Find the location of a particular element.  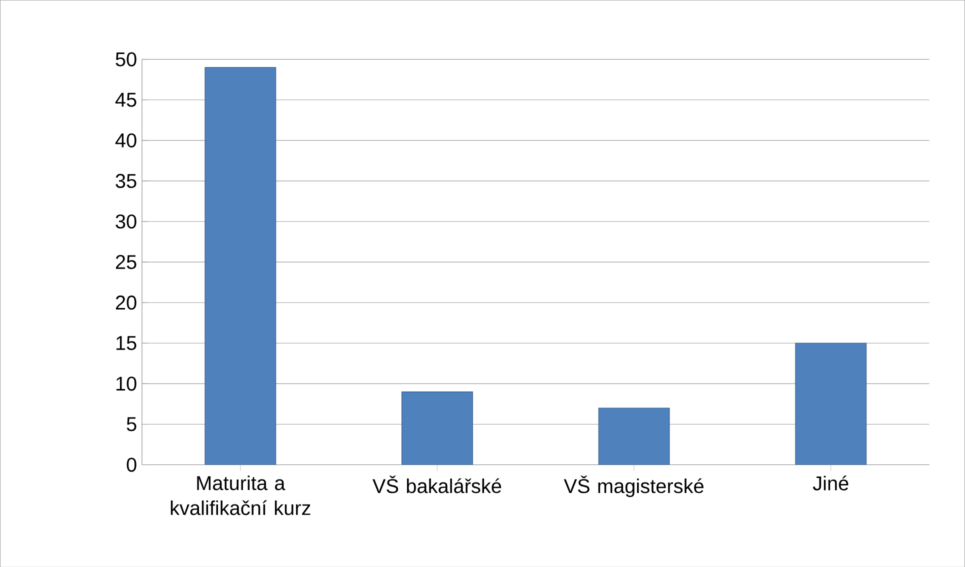

x-tick-label: Maturita a kvalifikační kurz is located at coordinates (240, 495).